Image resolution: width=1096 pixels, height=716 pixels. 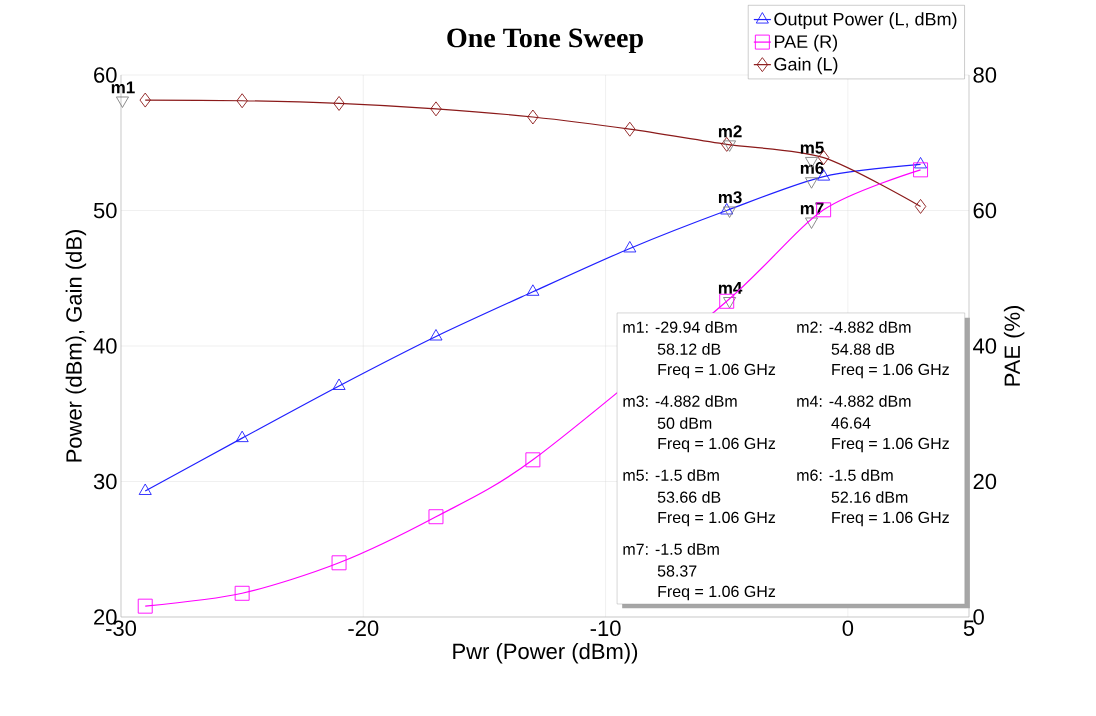 I want to click on annotation: 58.12 dB, so click(x=689, y=349).